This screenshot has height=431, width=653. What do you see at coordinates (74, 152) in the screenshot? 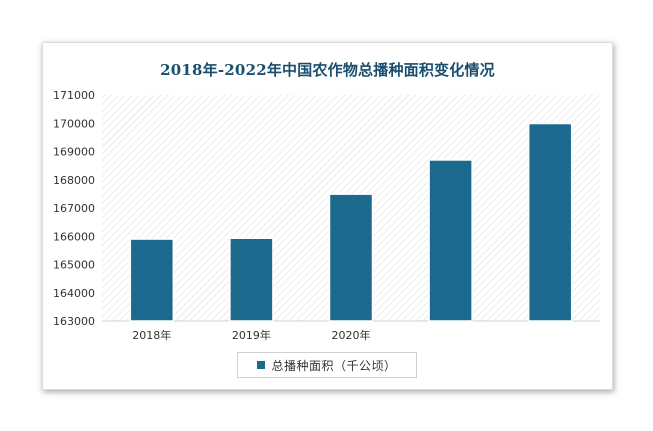
I see `y-tick-label: 169000` at bounding box center [74, 152].